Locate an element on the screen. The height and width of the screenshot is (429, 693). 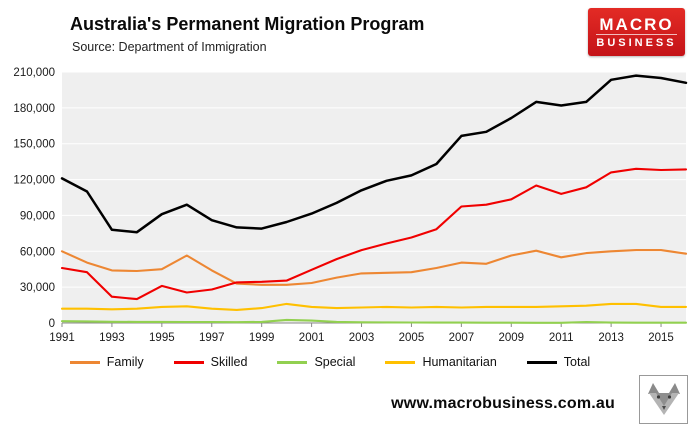
svg-text: 30,000 is located at coordinates (37, 288).